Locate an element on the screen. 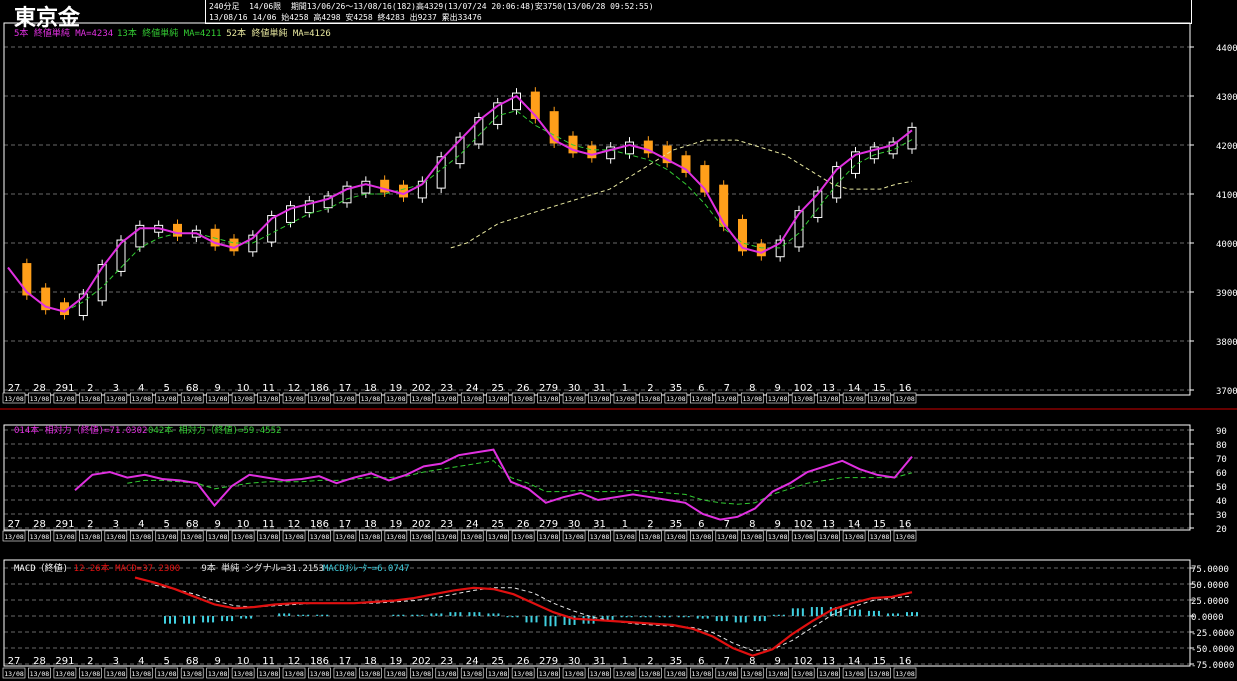 The width and height of the screenshot is (1237, 681). y-tick-label: 80 is located at coordinates (1221, 446).